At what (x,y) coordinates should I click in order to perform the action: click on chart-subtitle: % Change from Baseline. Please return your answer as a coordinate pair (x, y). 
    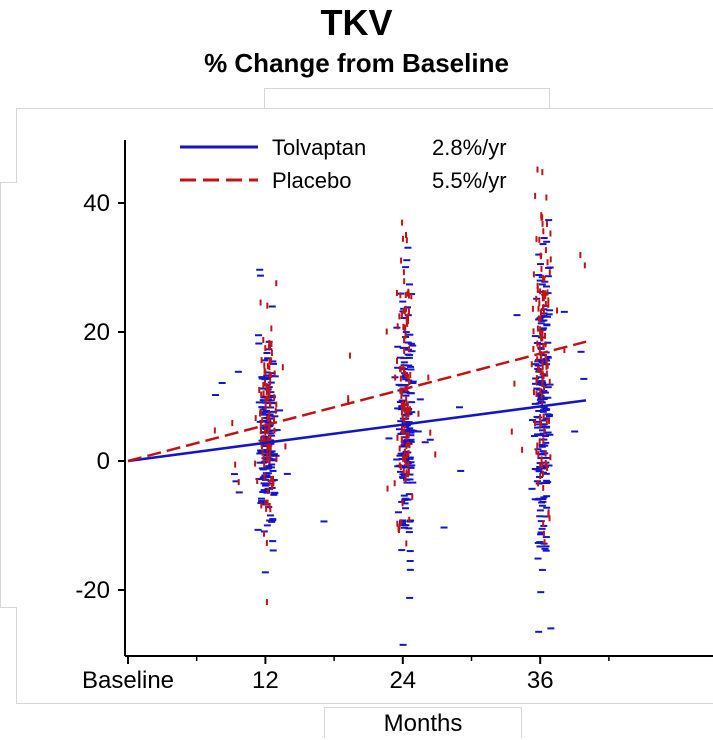
    Looking at the image, I should click on (356, 63).